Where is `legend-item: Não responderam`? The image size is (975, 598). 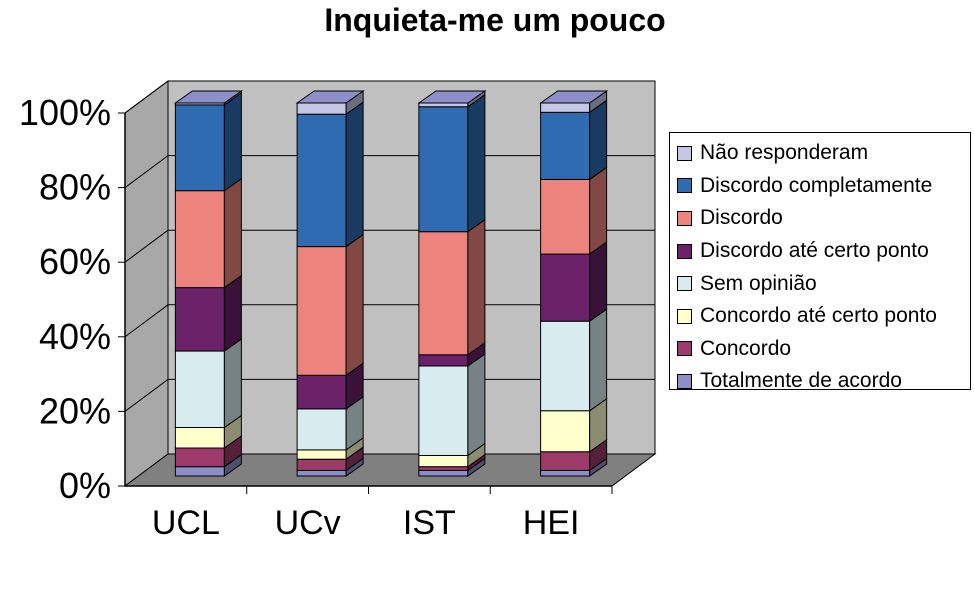
legend-item: Não responderam is located at coordinates (820, 153).